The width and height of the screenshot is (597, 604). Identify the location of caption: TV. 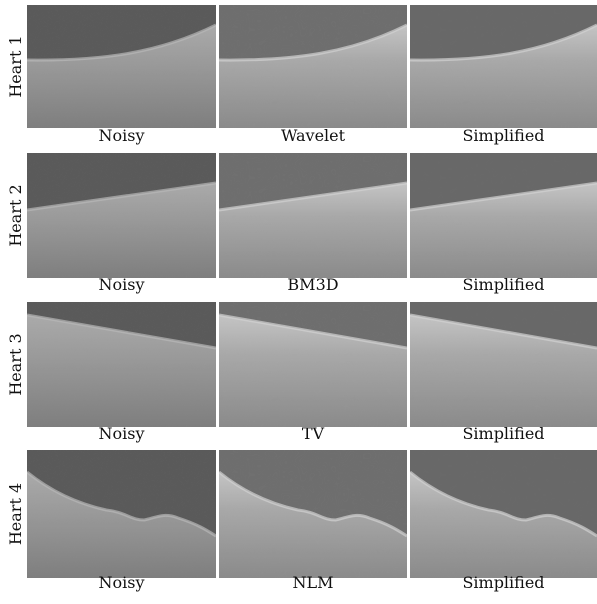
(313, 433).